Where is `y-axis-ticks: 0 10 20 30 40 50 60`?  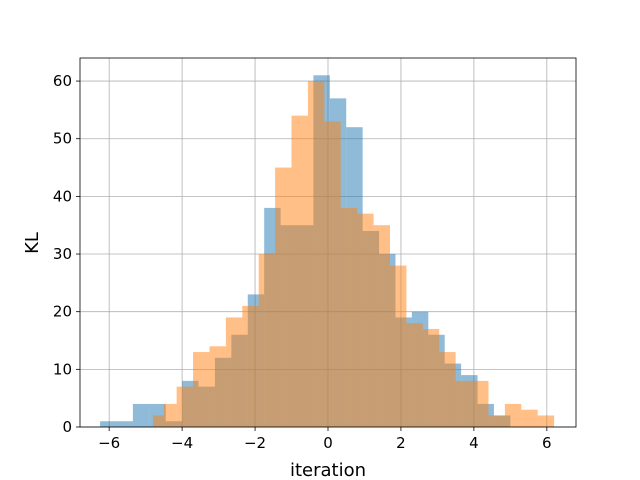 y-axis-ticks: 0 10 20 30 40 50 60 is located at coordinates (66, 254).